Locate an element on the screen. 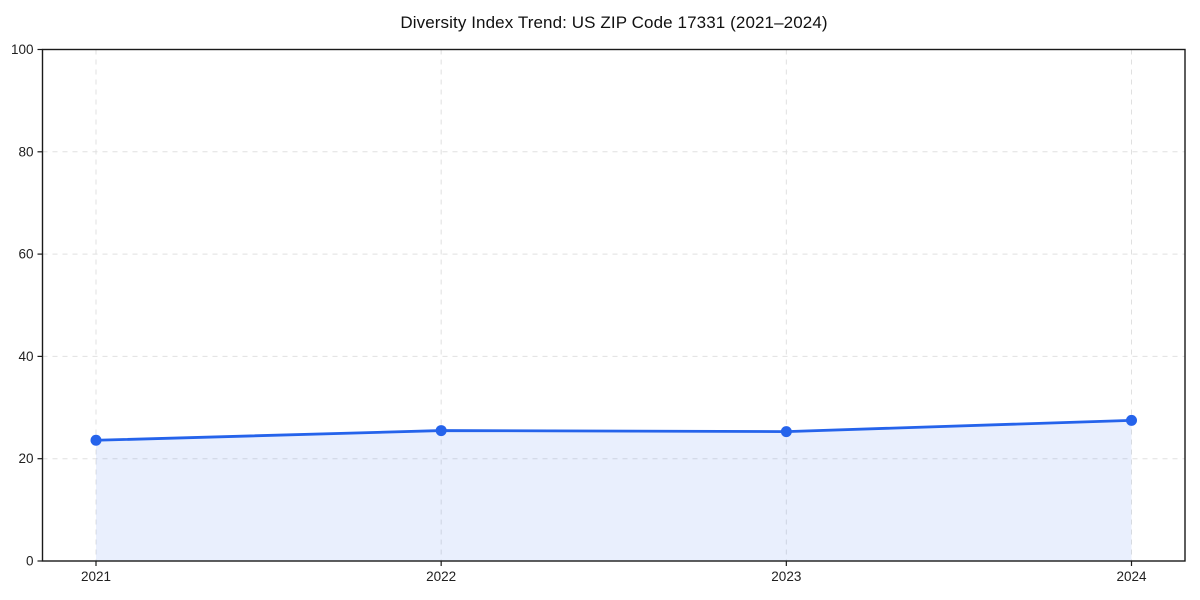  y-tick-label: 100 is located at coordinates (22, 49).